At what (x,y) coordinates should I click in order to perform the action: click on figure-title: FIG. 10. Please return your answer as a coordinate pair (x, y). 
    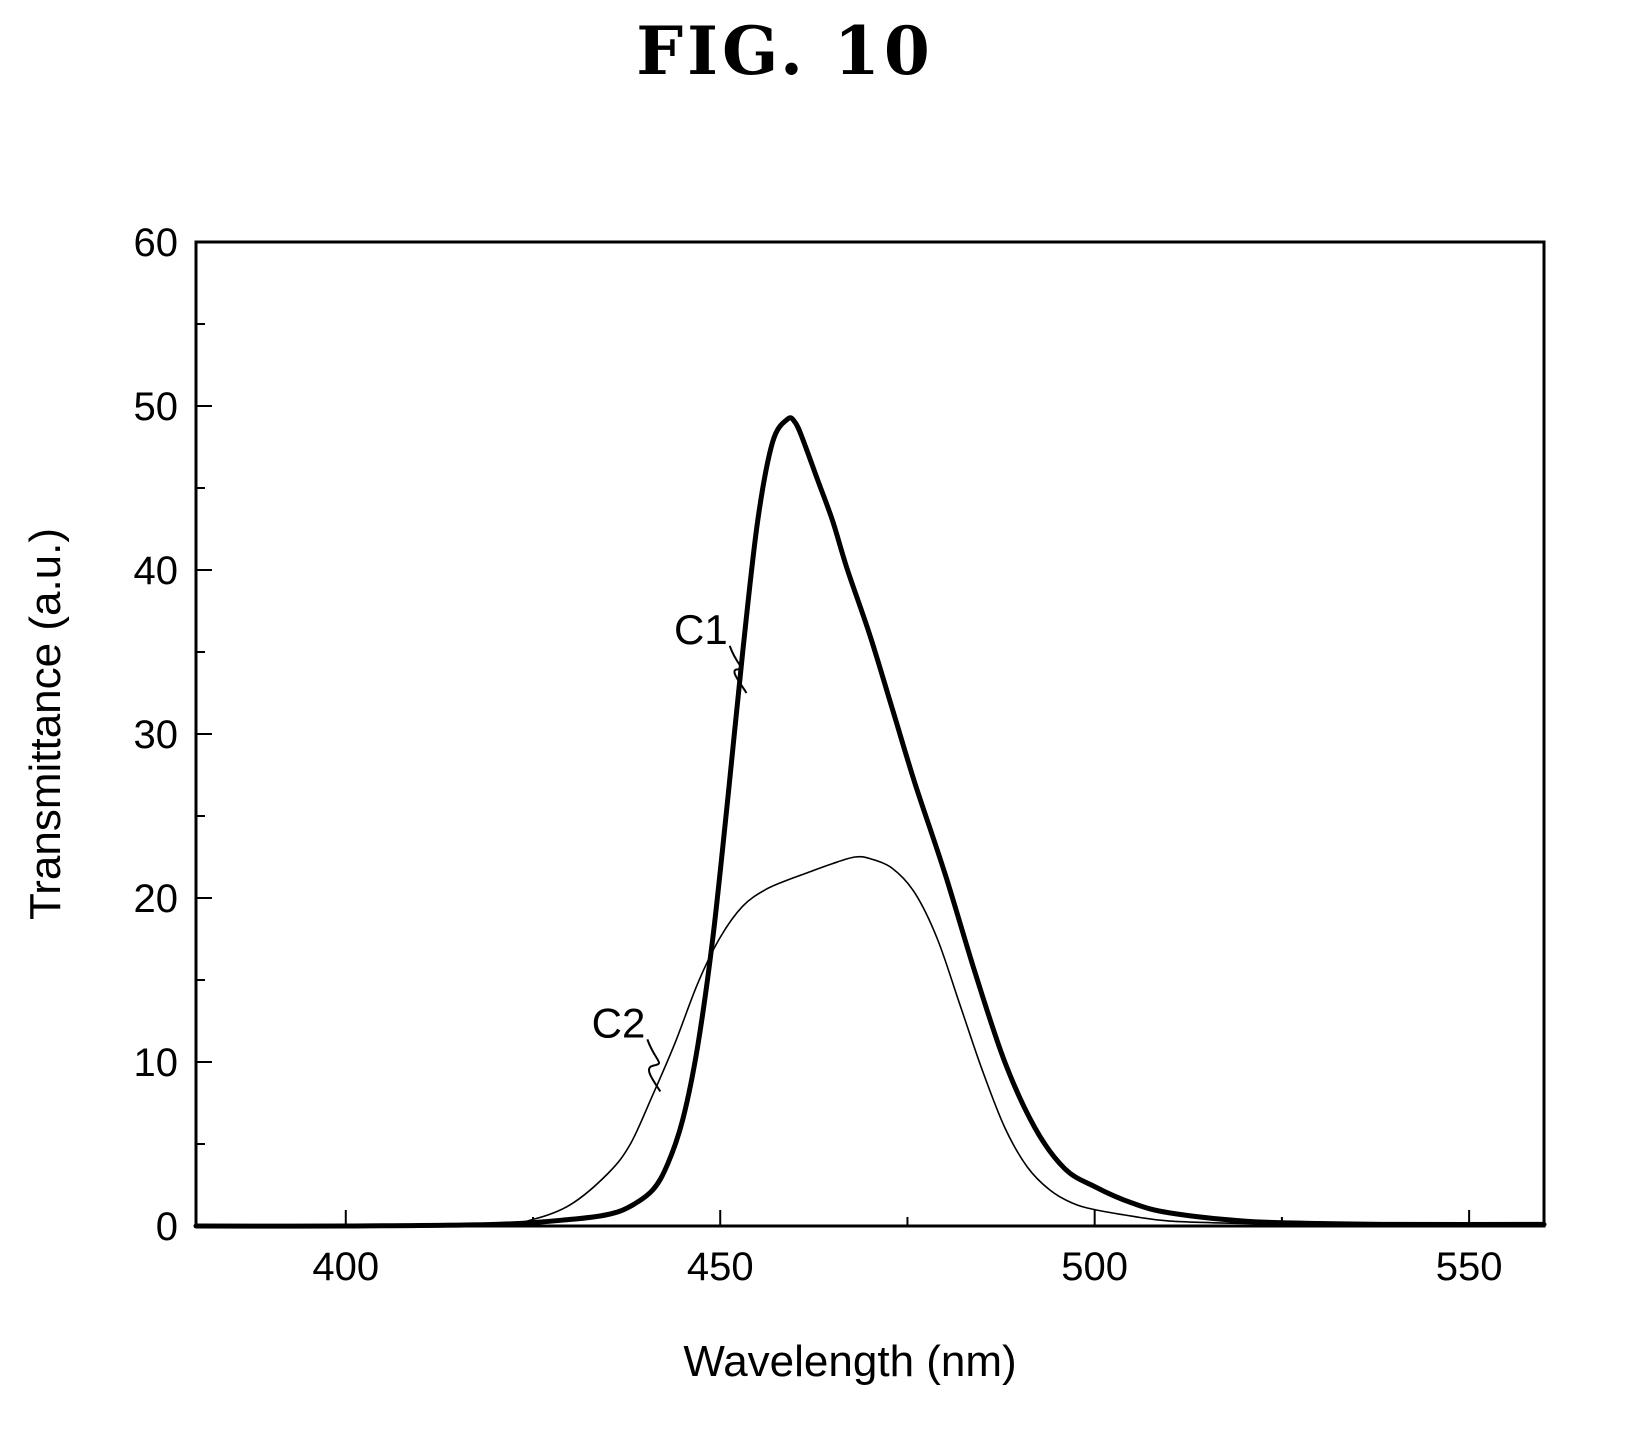
    Looking at the image, I should click on (785, 51).